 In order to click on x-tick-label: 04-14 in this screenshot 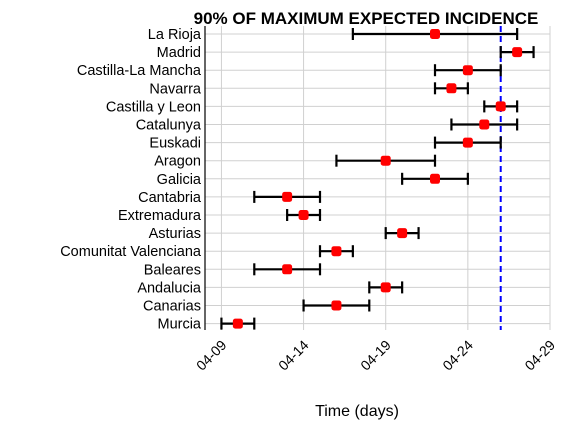, I will do `click(293, 355)`.